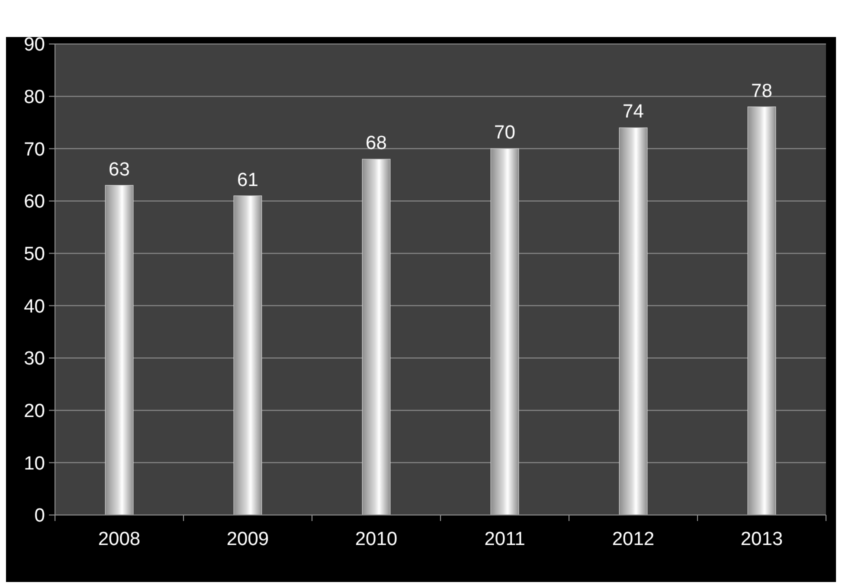  I want to click on data-label: 78, so click(761, 91).